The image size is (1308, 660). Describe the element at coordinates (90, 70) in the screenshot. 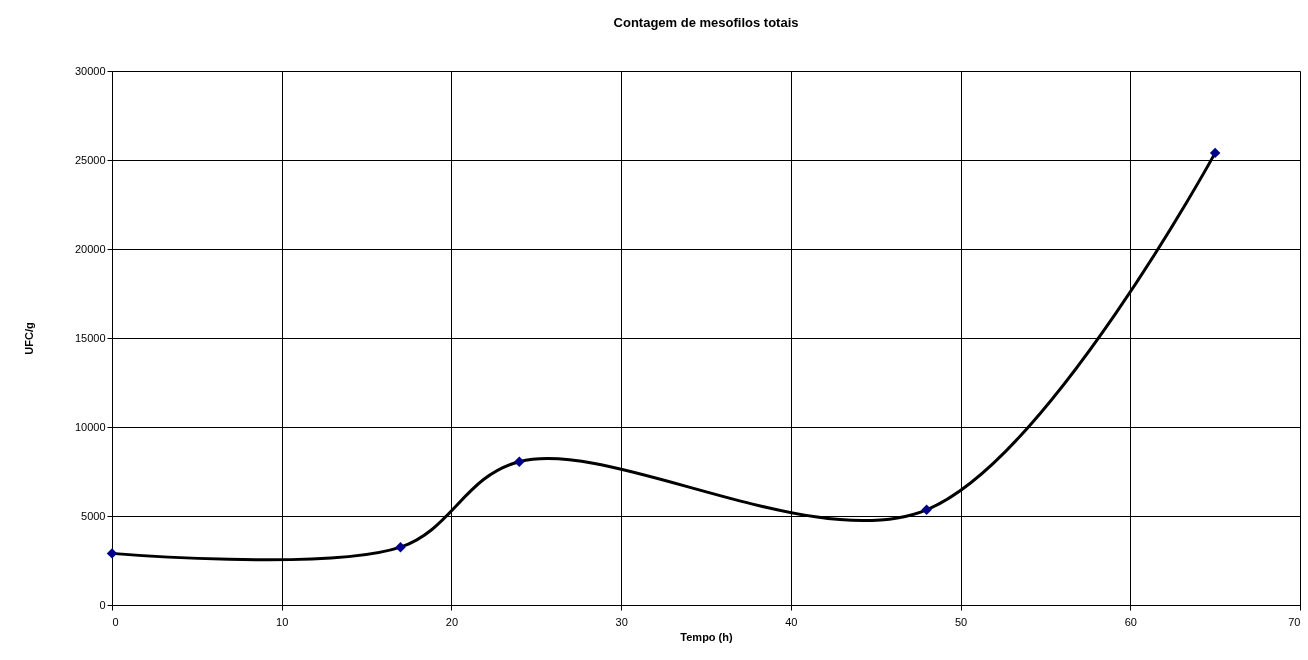

I see `y-tick-label: 30000` at that location.